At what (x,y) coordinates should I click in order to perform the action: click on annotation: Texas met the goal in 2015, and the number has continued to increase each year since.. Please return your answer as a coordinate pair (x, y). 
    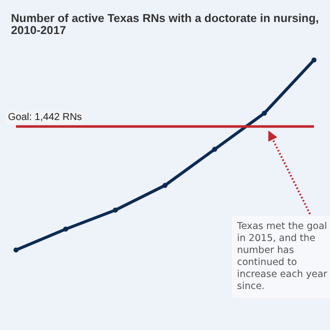
    Looking at the image, I should click on (281, 257).